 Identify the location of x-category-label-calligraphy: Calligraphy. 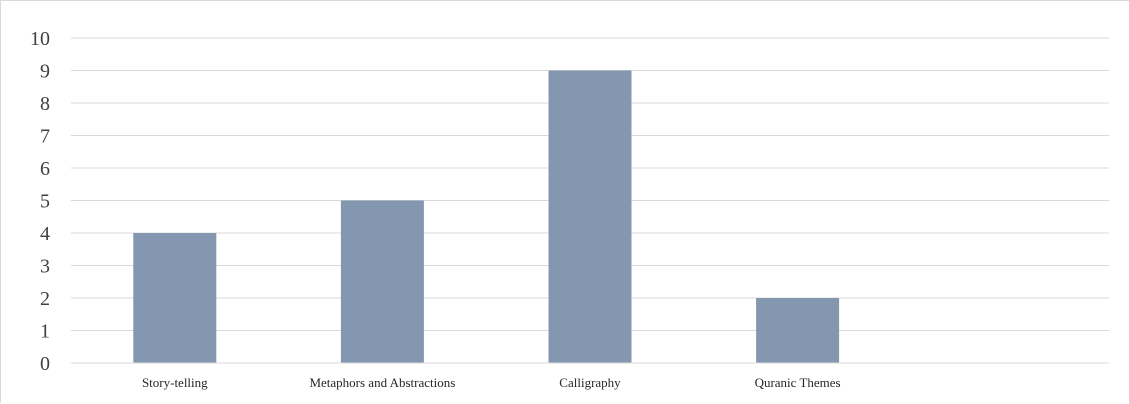
(590, 382).